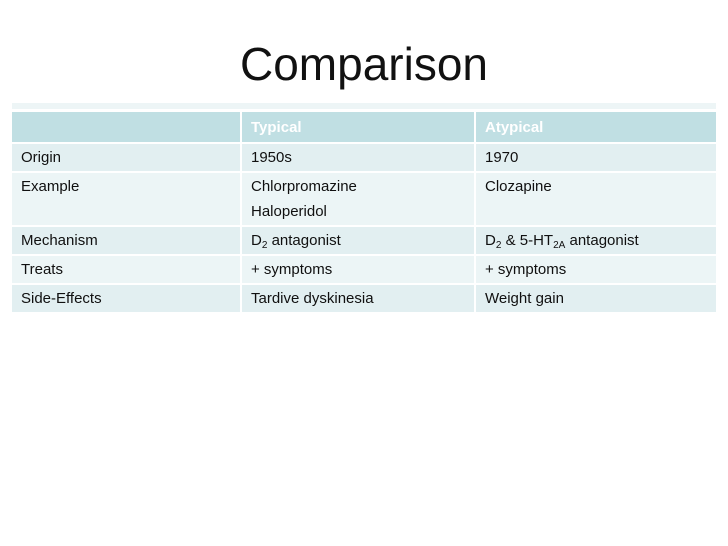  I want to click on row-mechanism-typical: D2 antagonist, so click(358, 240).